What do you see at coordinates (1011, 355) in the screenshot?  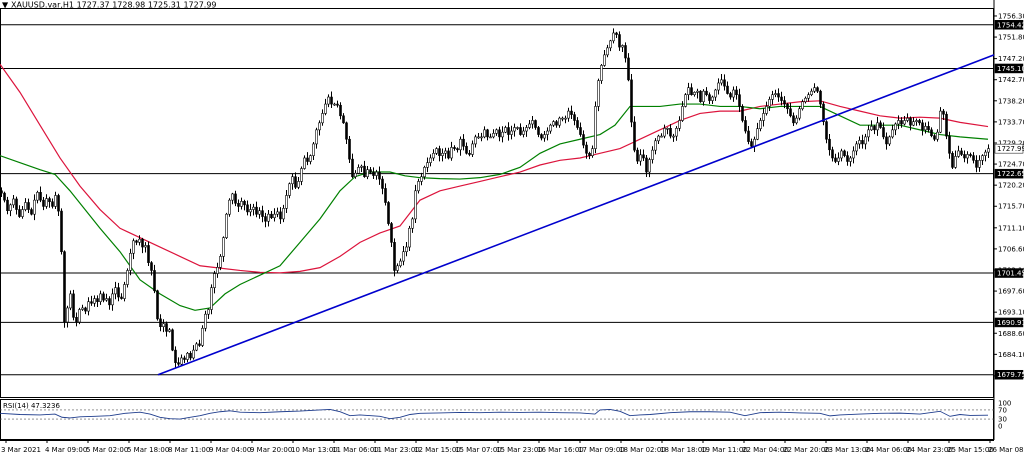 I see `price-tick-label: 1684.10` at bounding box center [1011, 355].